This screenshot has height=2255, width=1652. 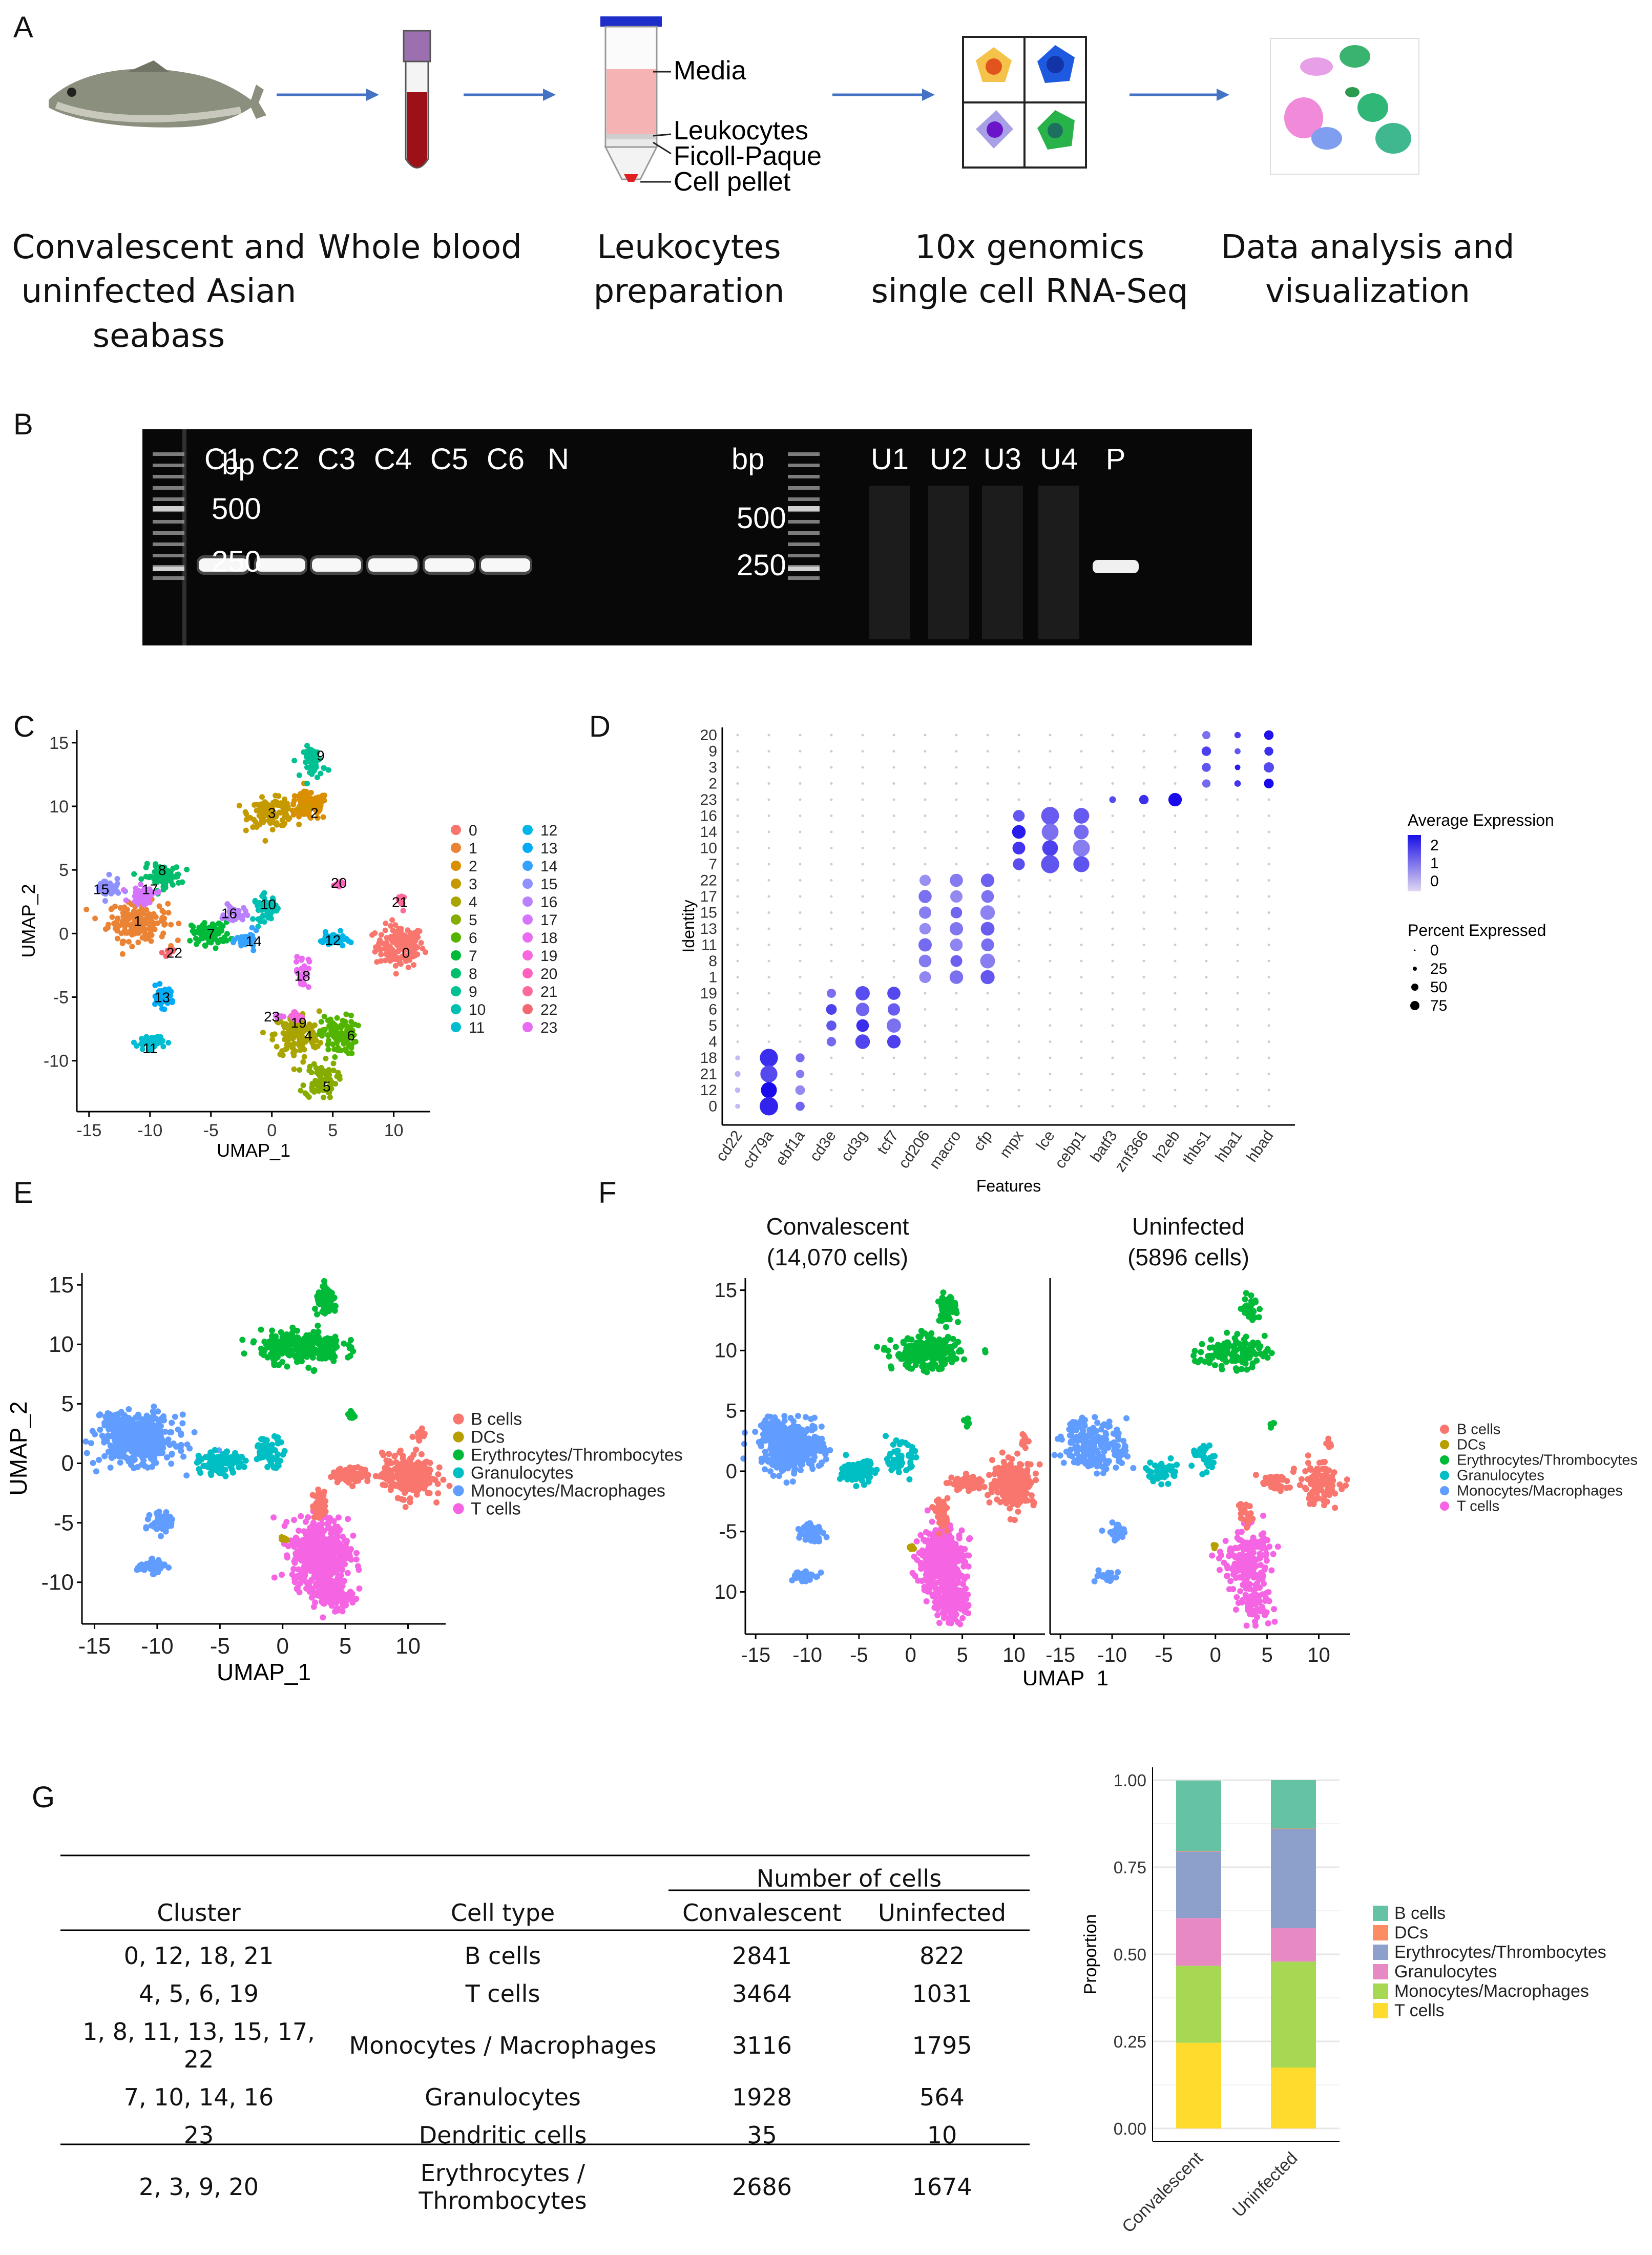 What do you see at coordinates (804, 466) in the screenshot?
I see `ladder-band` at bounding box center [804, 466].